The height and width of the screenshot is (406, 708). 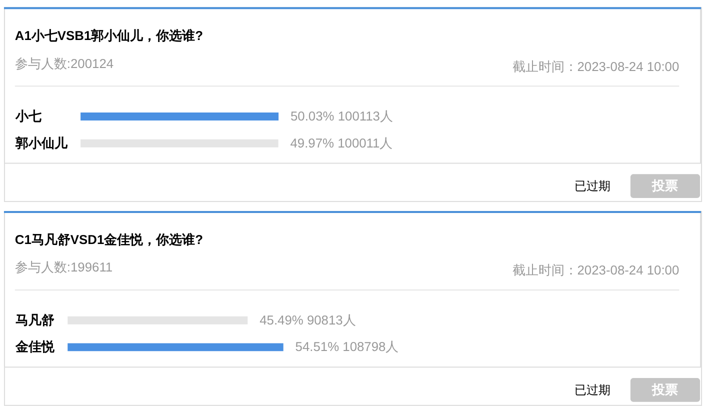 I want to click on chart-title: C1马凡舒VSD1金佳悦，你选谁?, so click(x=109, y=239).